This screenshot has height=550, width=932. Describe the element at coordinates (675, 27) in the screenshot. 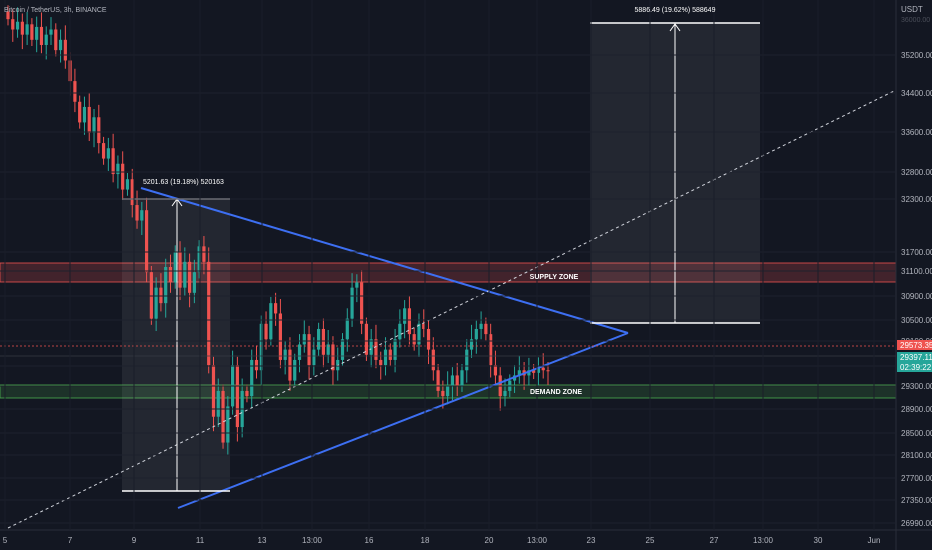

I see `measure-right-arrowhead` at that location.